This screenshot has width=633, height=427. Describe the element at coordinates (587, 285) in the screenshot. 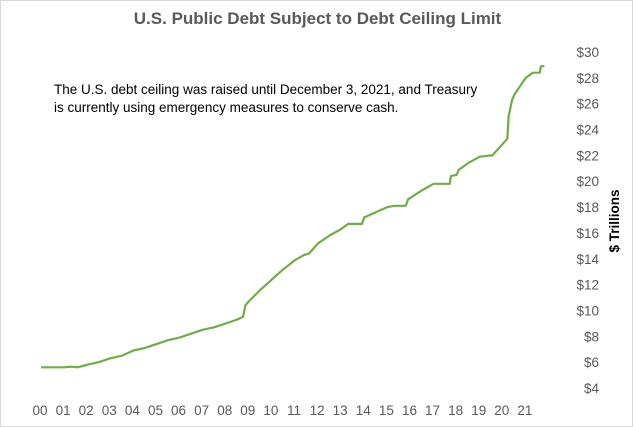

I see `y-tick-label: $12` at that location.